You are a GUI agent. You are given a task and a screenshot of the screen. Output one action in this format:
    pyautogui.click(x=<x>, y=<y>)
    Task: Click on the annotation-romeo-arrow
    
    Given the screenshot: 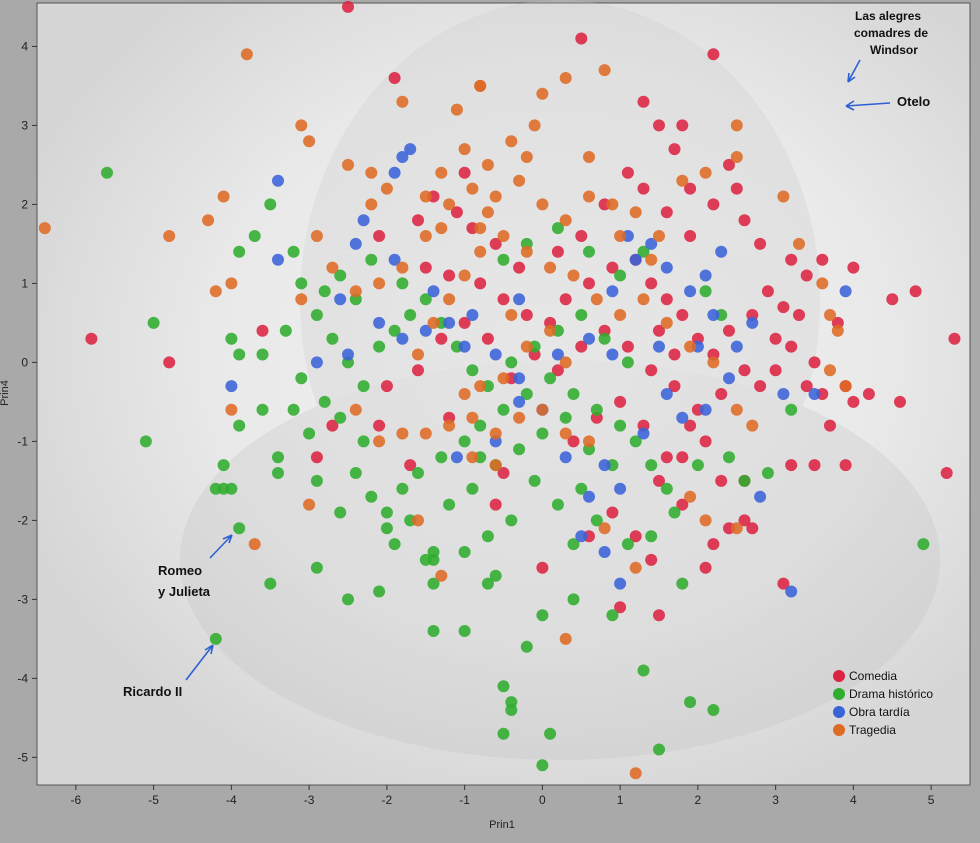 What is the action you would take?
    pyautogui.click(x=221, y=546)
    